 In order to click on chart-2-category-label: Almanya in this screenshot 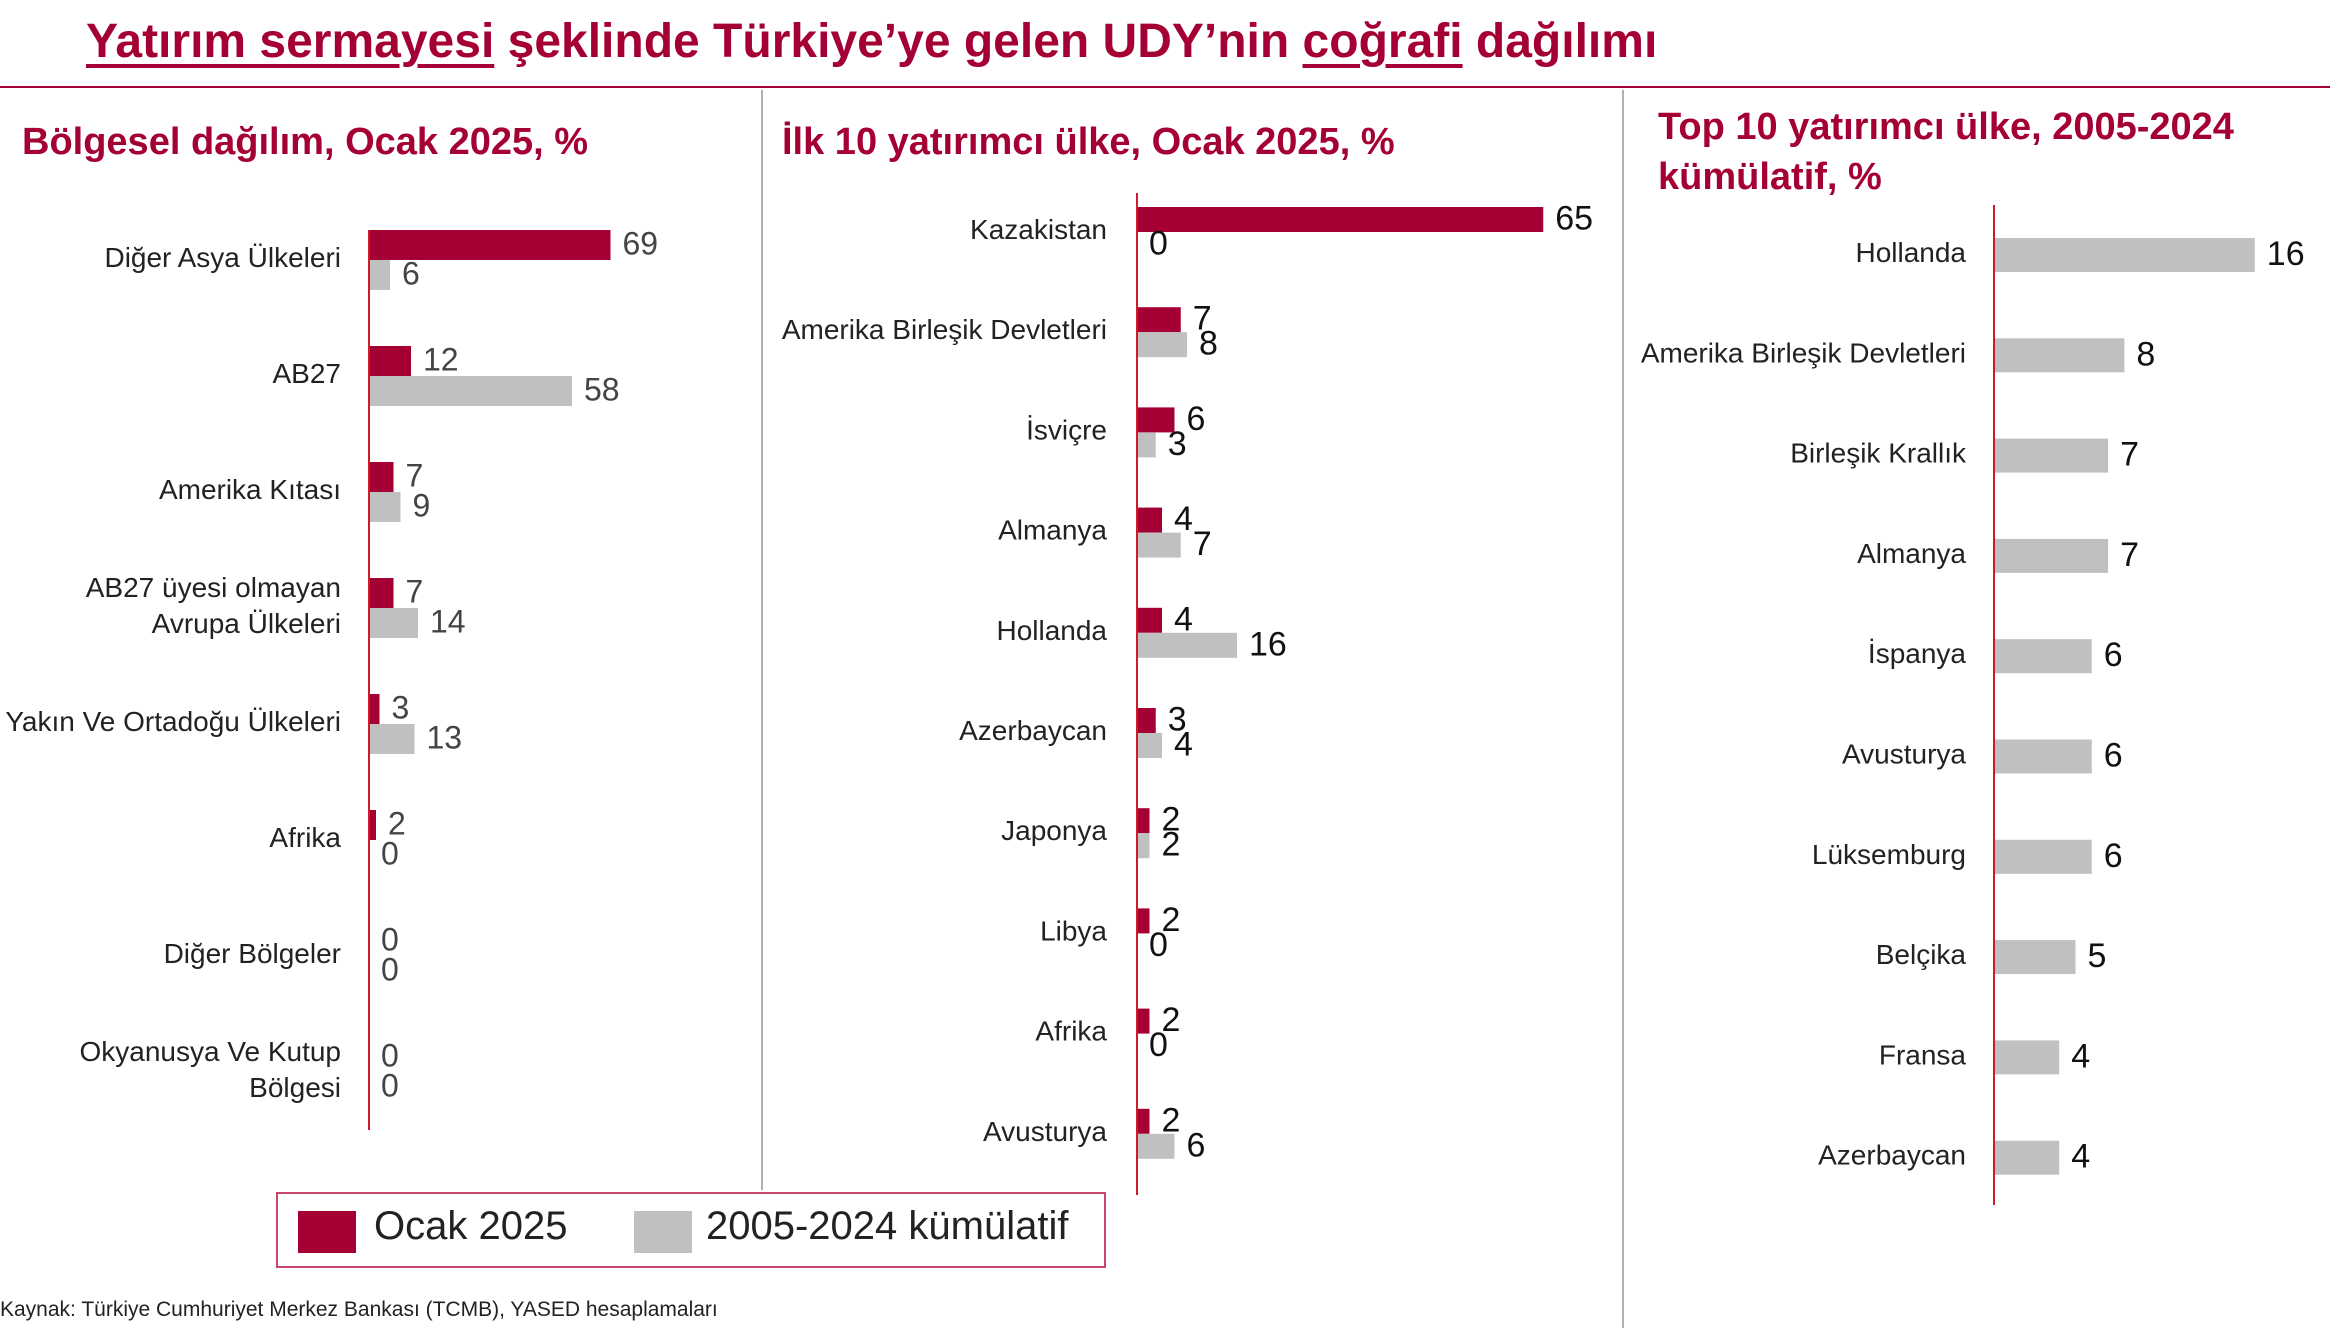, I will do `click(1052, 530)`.